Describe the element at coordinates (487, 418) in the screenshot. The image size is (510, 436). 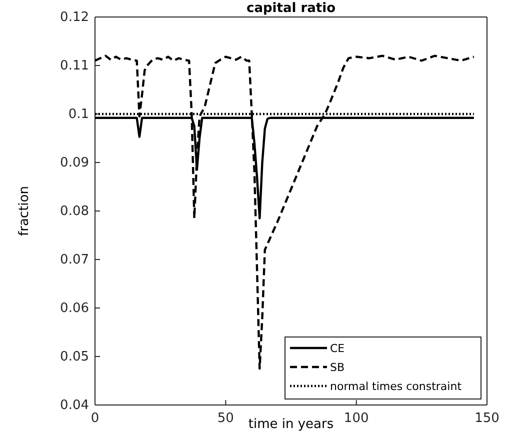
I see `x-tick-label: 150` at that location.